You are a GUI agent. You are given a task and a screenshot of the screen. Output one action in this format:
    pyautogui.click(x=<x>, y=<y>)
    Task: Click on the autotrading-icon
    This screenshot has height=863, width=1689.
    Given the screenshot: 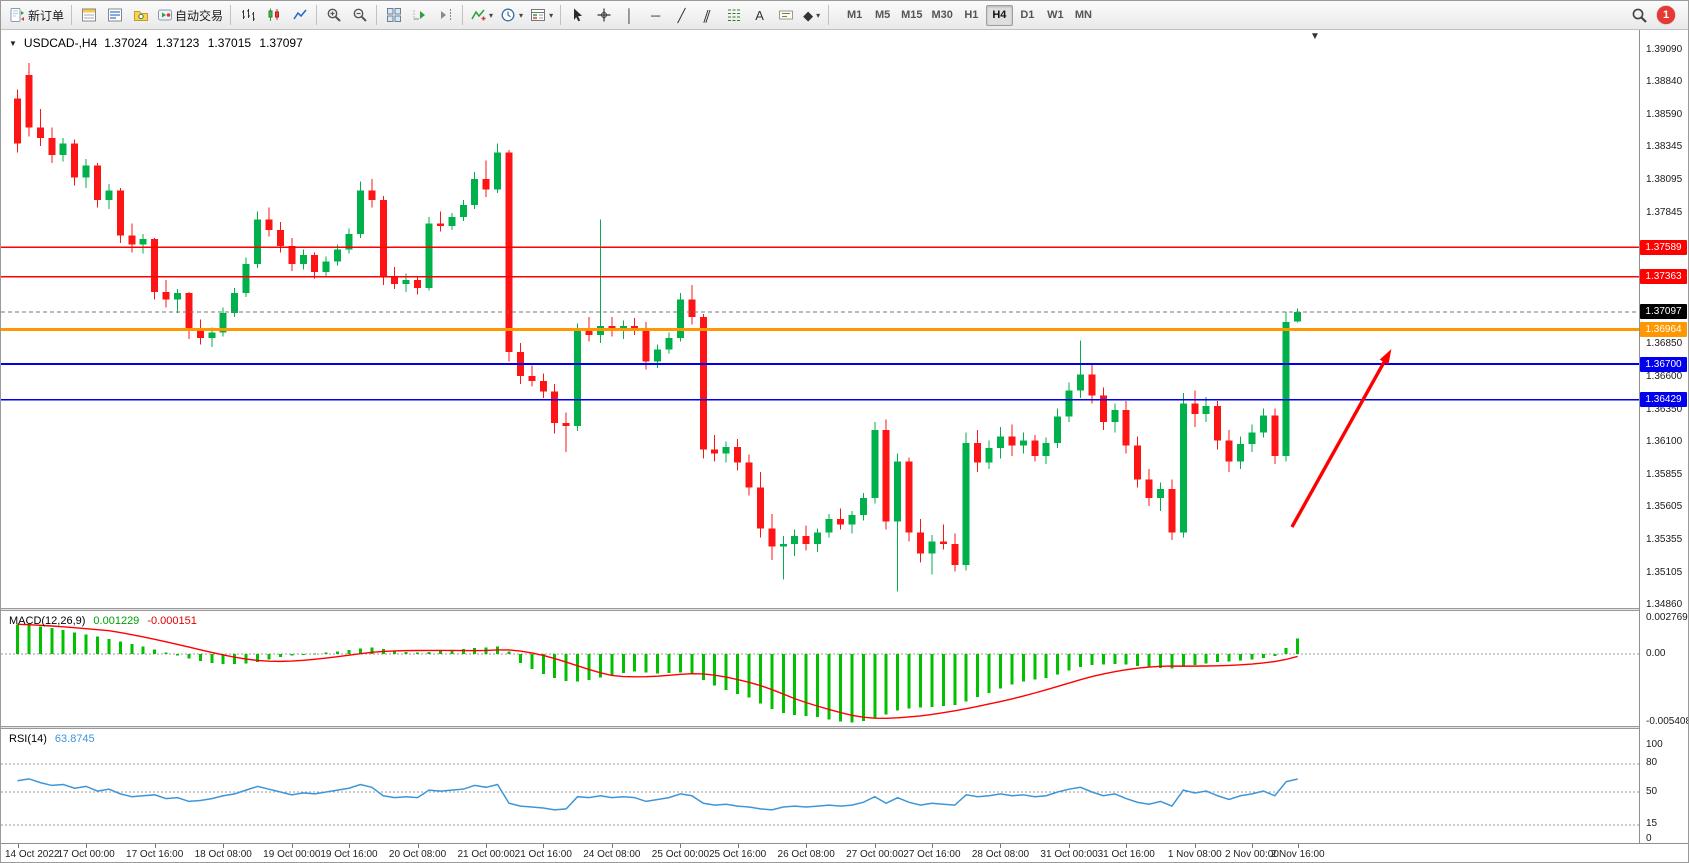 What is the action you would take?
    pyautogui.click(x=165, y=15)
    